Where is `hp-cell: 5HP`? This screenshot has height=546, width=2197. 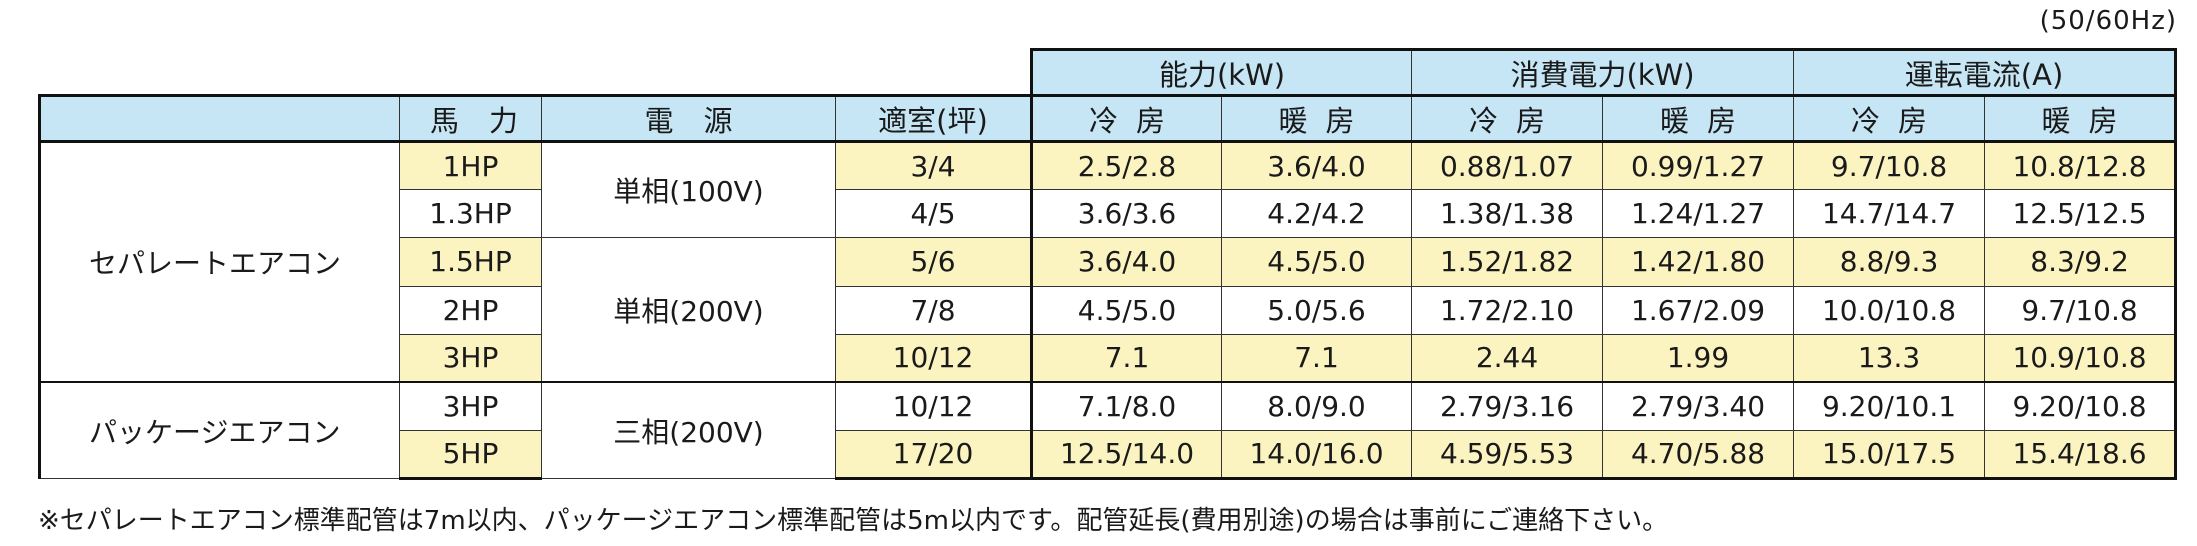 hp-cell: 5HP is located at coordinates (470, 455).